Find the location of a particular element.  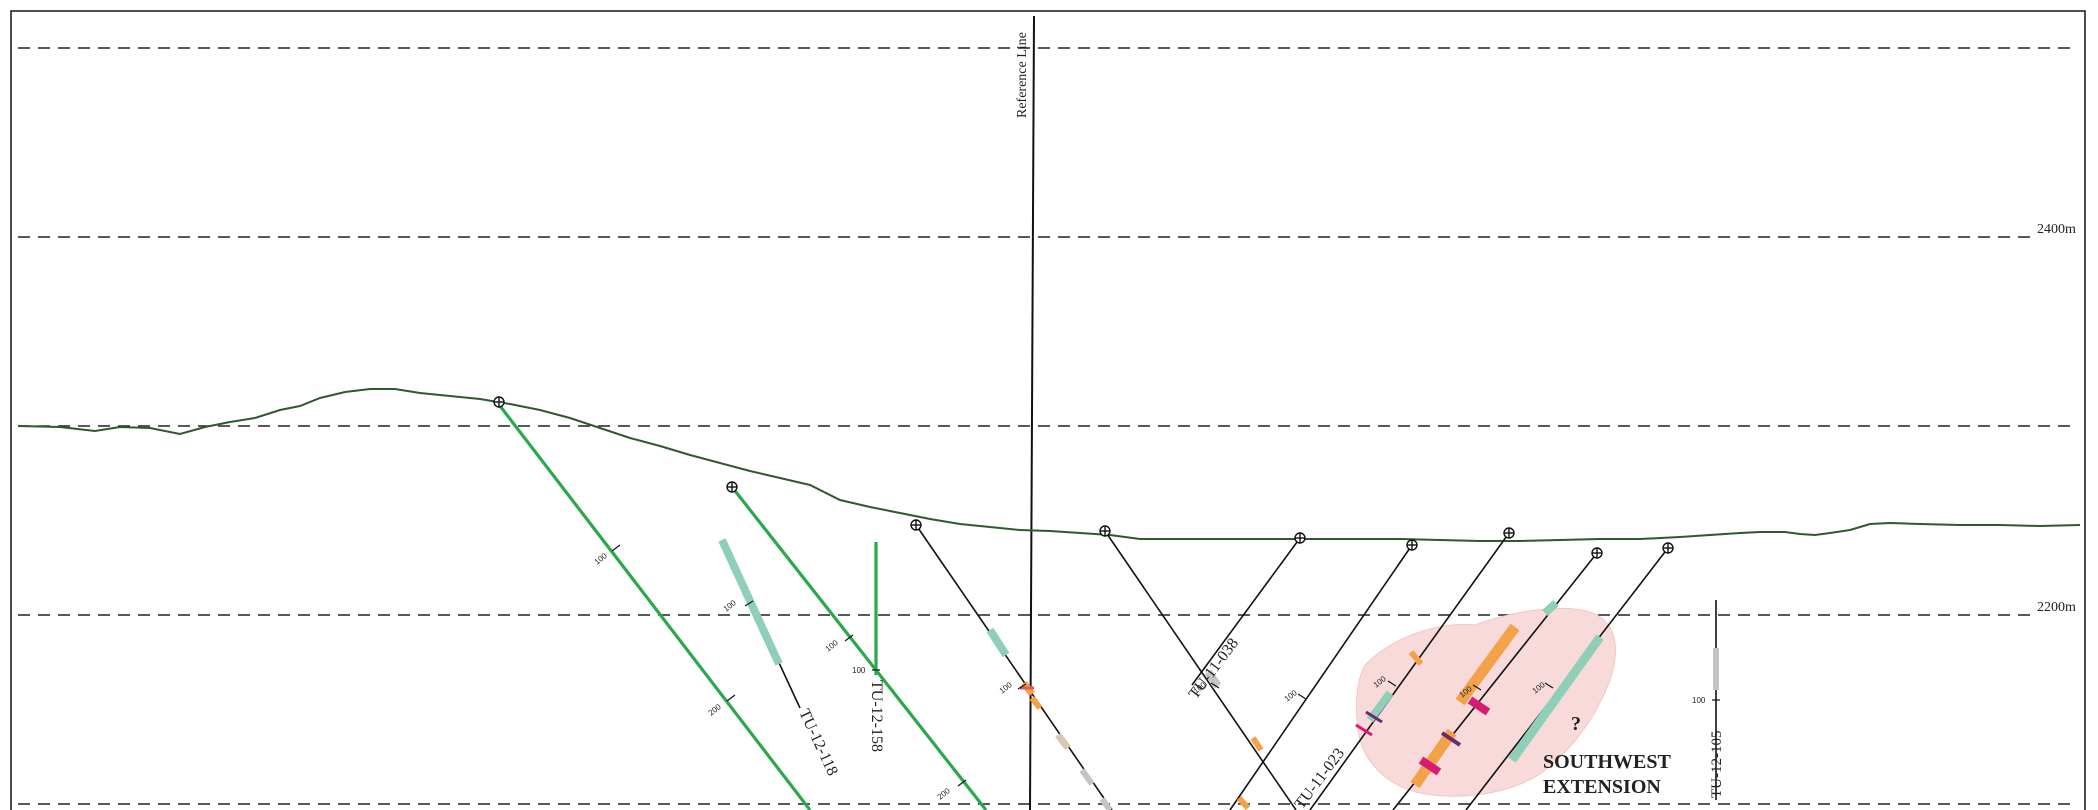

hole-label-tu-12-118: TU-12-118 is located at coordinates (818, 743).